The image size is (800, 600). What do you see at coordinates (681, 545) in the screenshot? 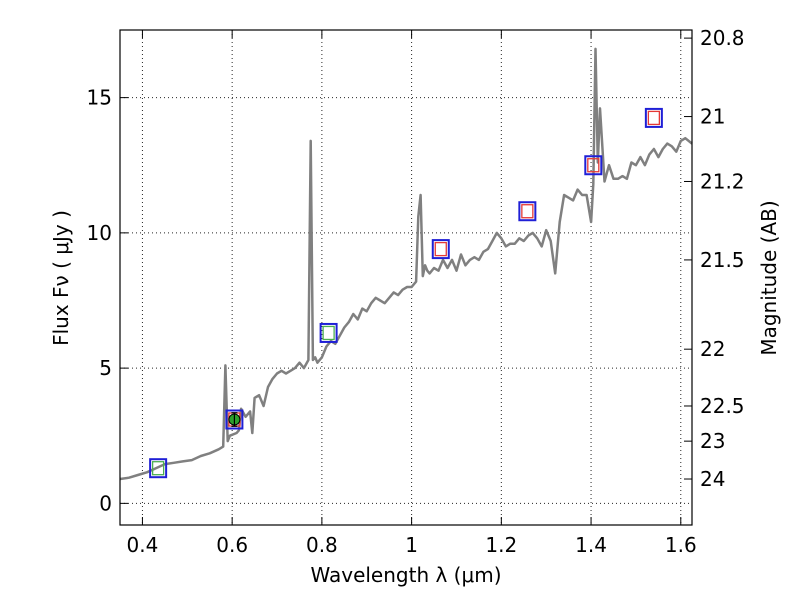
I see `x-tick-label: 1.6` at bounding box center [681, 545].